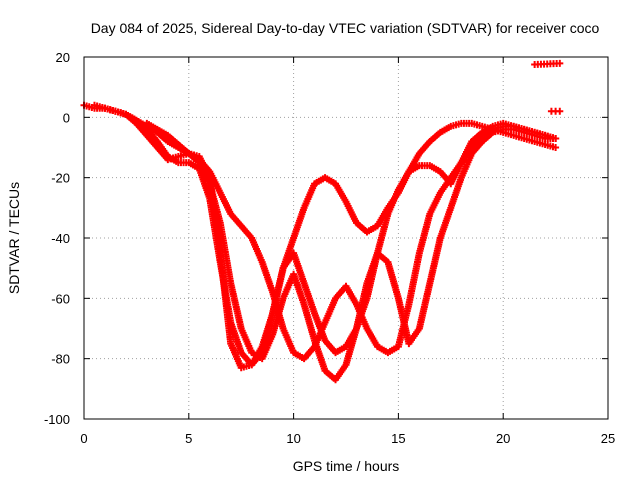 This screenshot has height=480, width=640. Describe the element at coordinates (60, 238) in the screenshot. I see `y-tick-label: -40` at that location.